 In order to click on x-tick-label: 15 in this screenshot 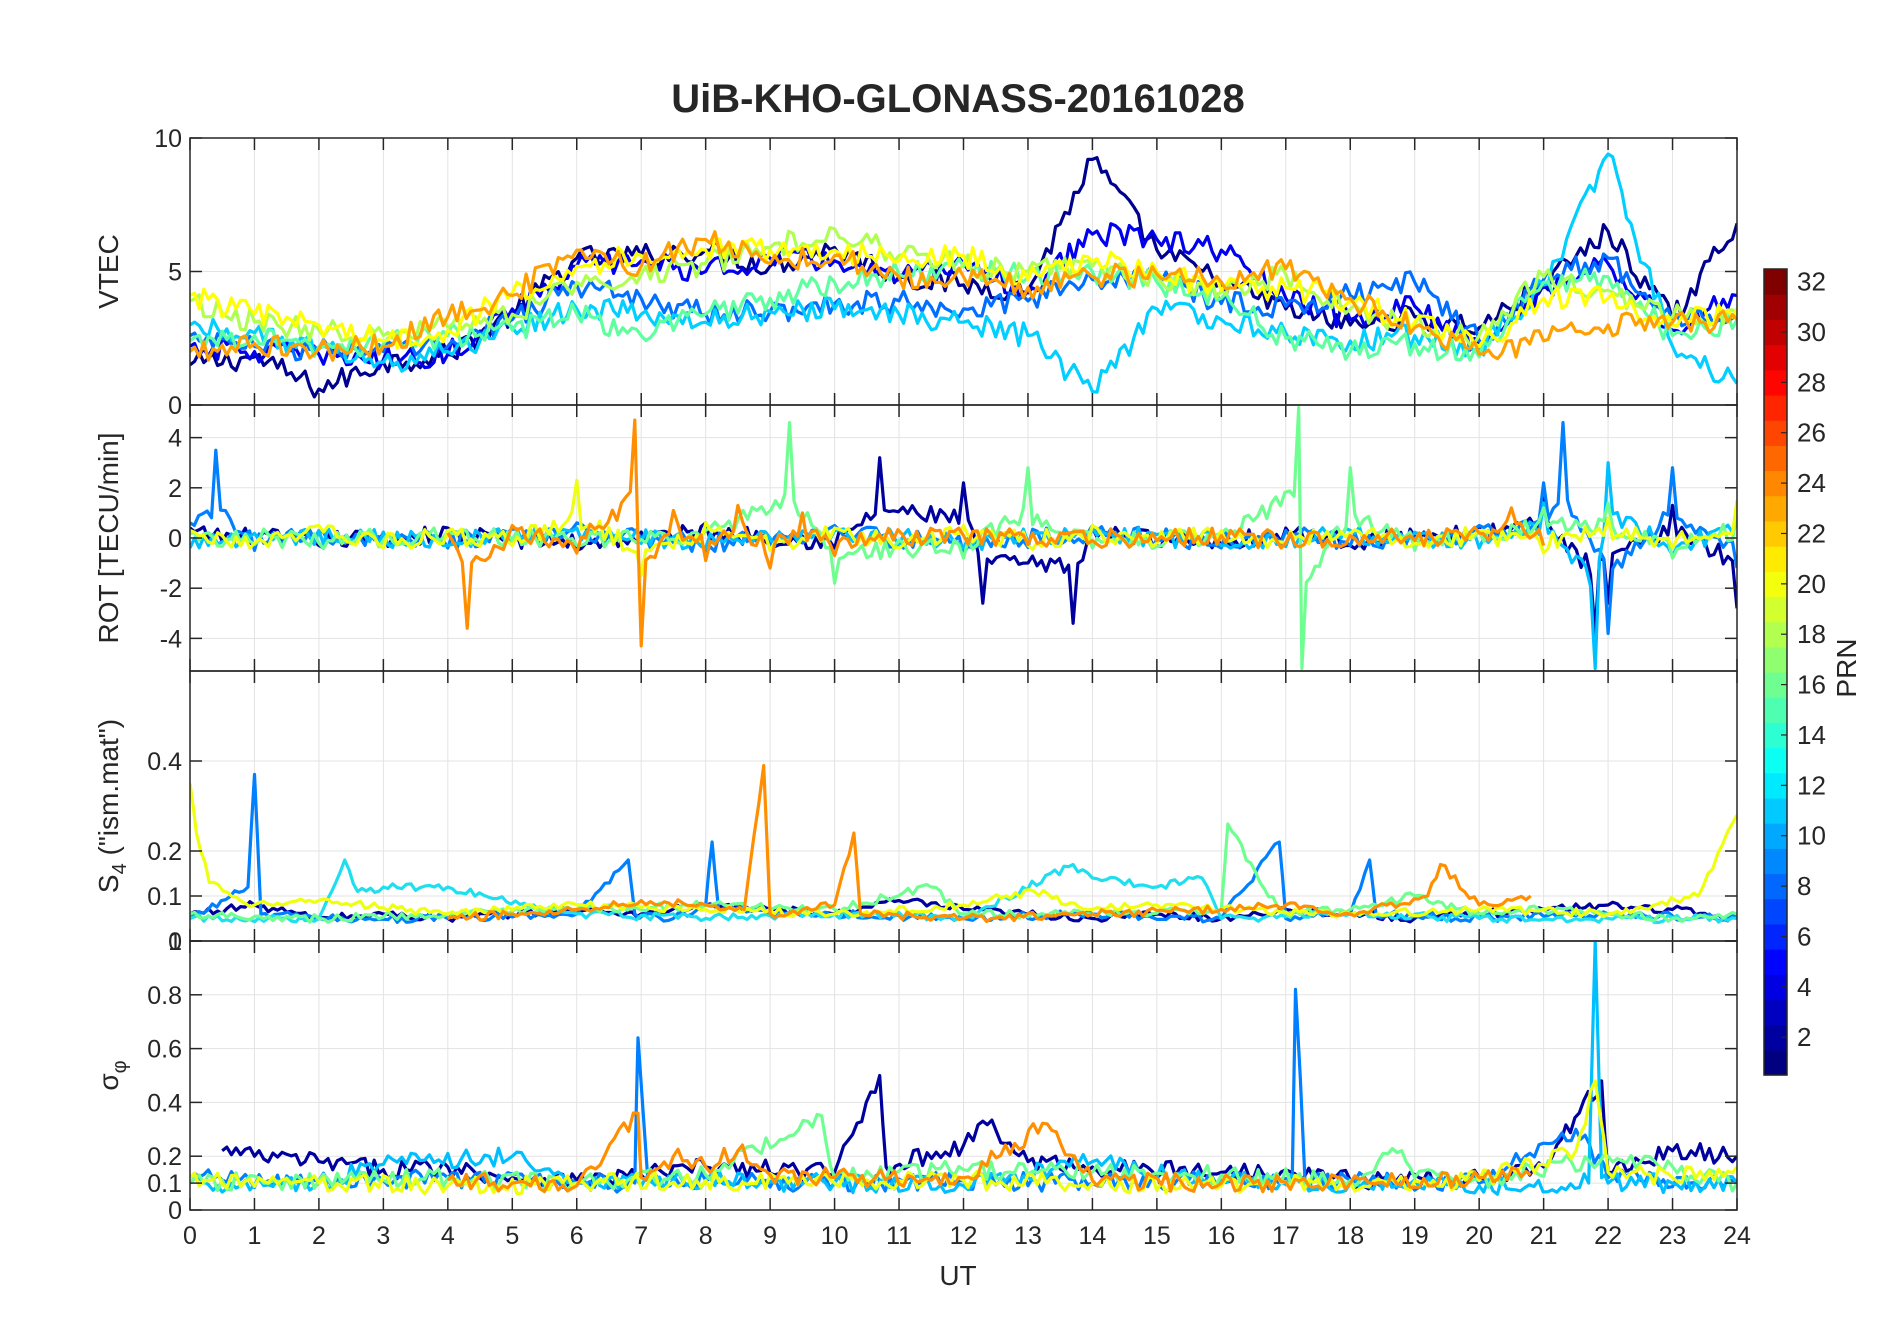, I will do `click(1157, 1236)`.